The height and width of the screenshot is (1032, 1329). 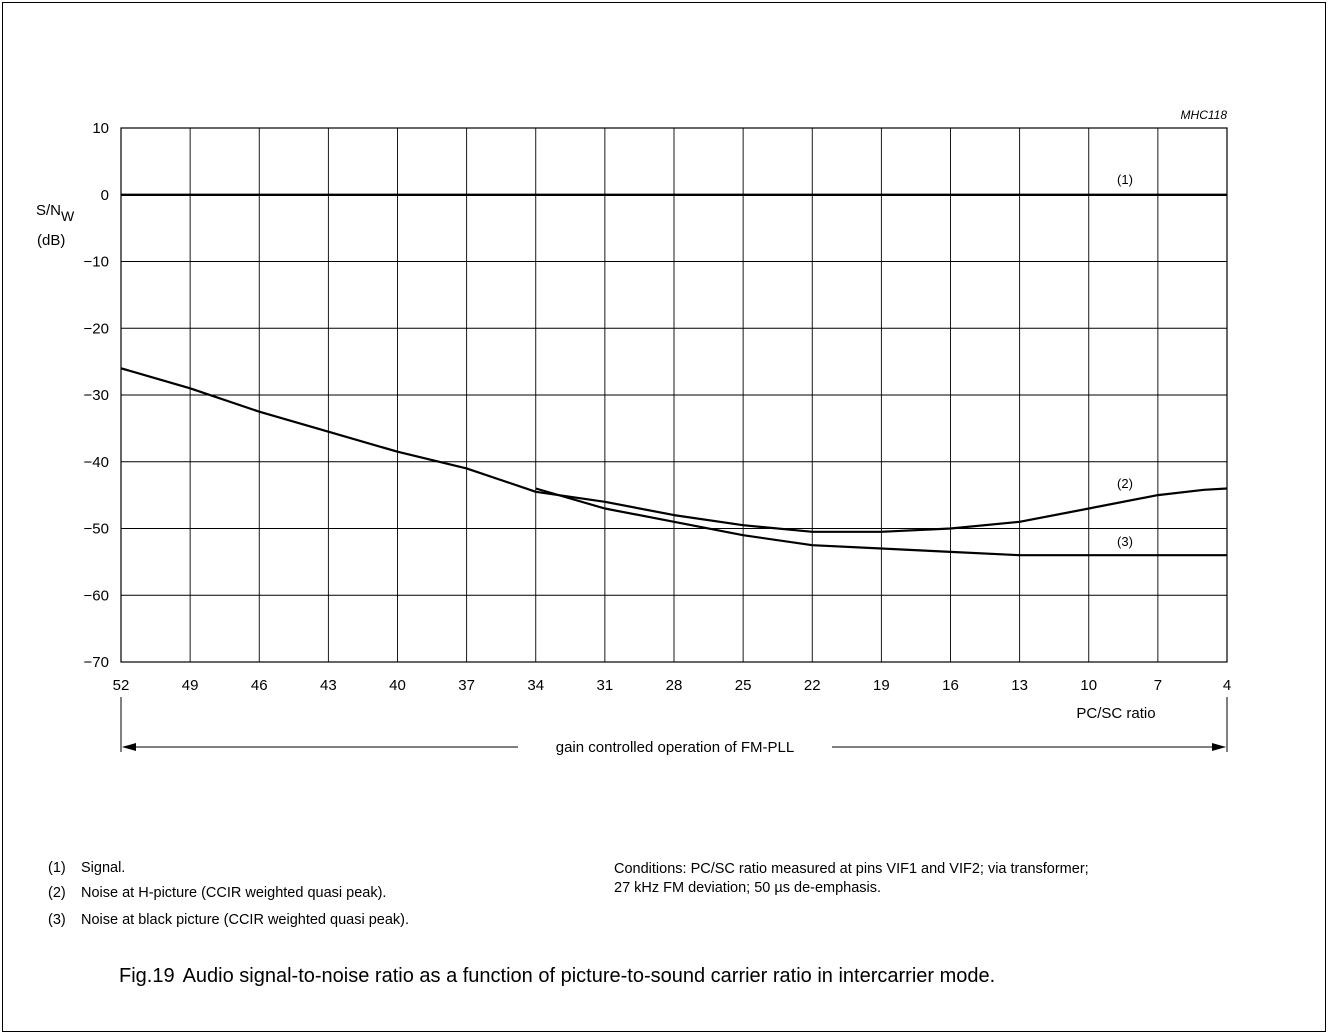 I want to click on y-tick-label: −20, so click(x=96, y=328).